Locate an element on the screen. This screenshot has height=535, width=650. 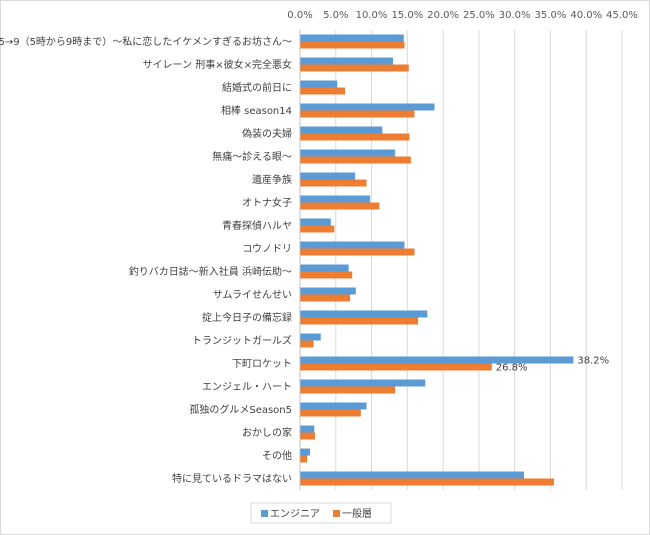
legend-box is located at coordinates (321, 513).